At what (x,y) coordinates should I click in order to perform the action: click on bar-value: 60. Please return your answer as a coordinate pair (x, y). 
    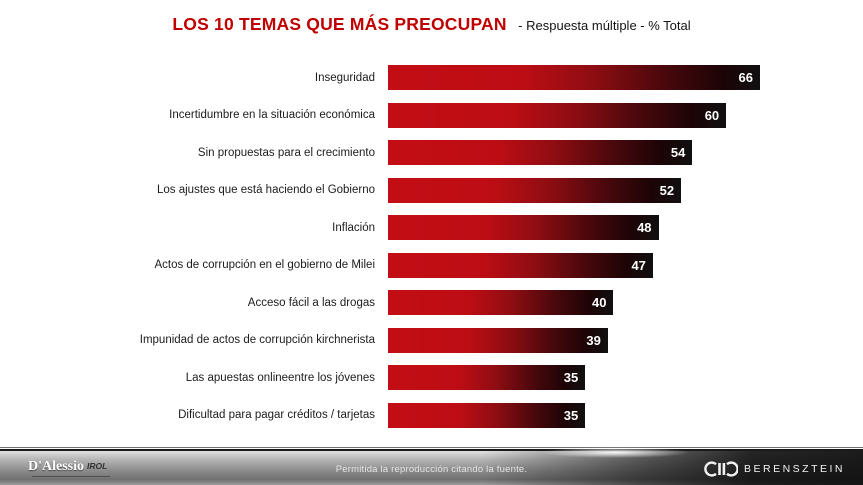
    Looking at the image, I should click on (712, 115).